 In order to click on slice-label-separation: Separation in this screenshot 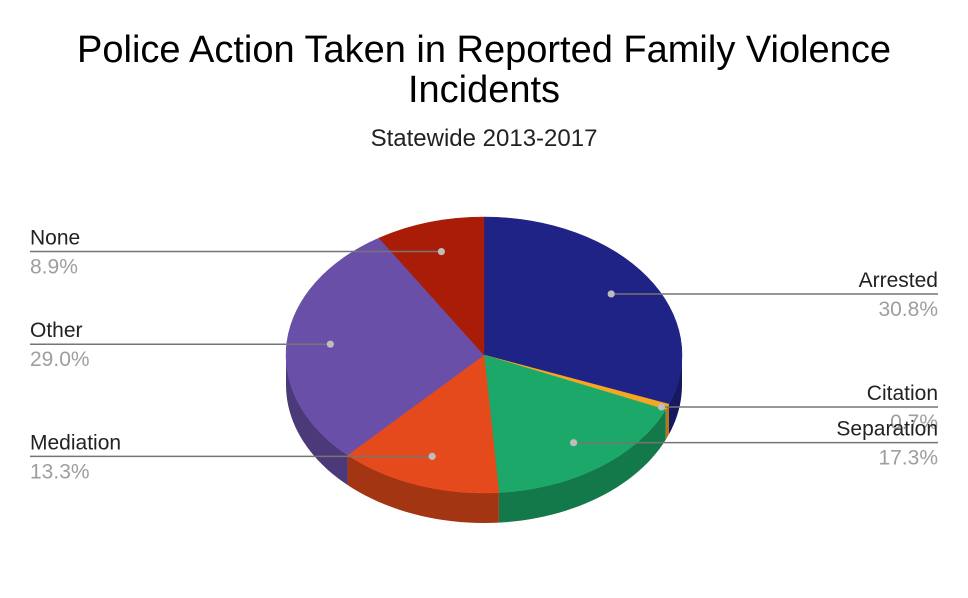, I will do `click(887, 429)`.